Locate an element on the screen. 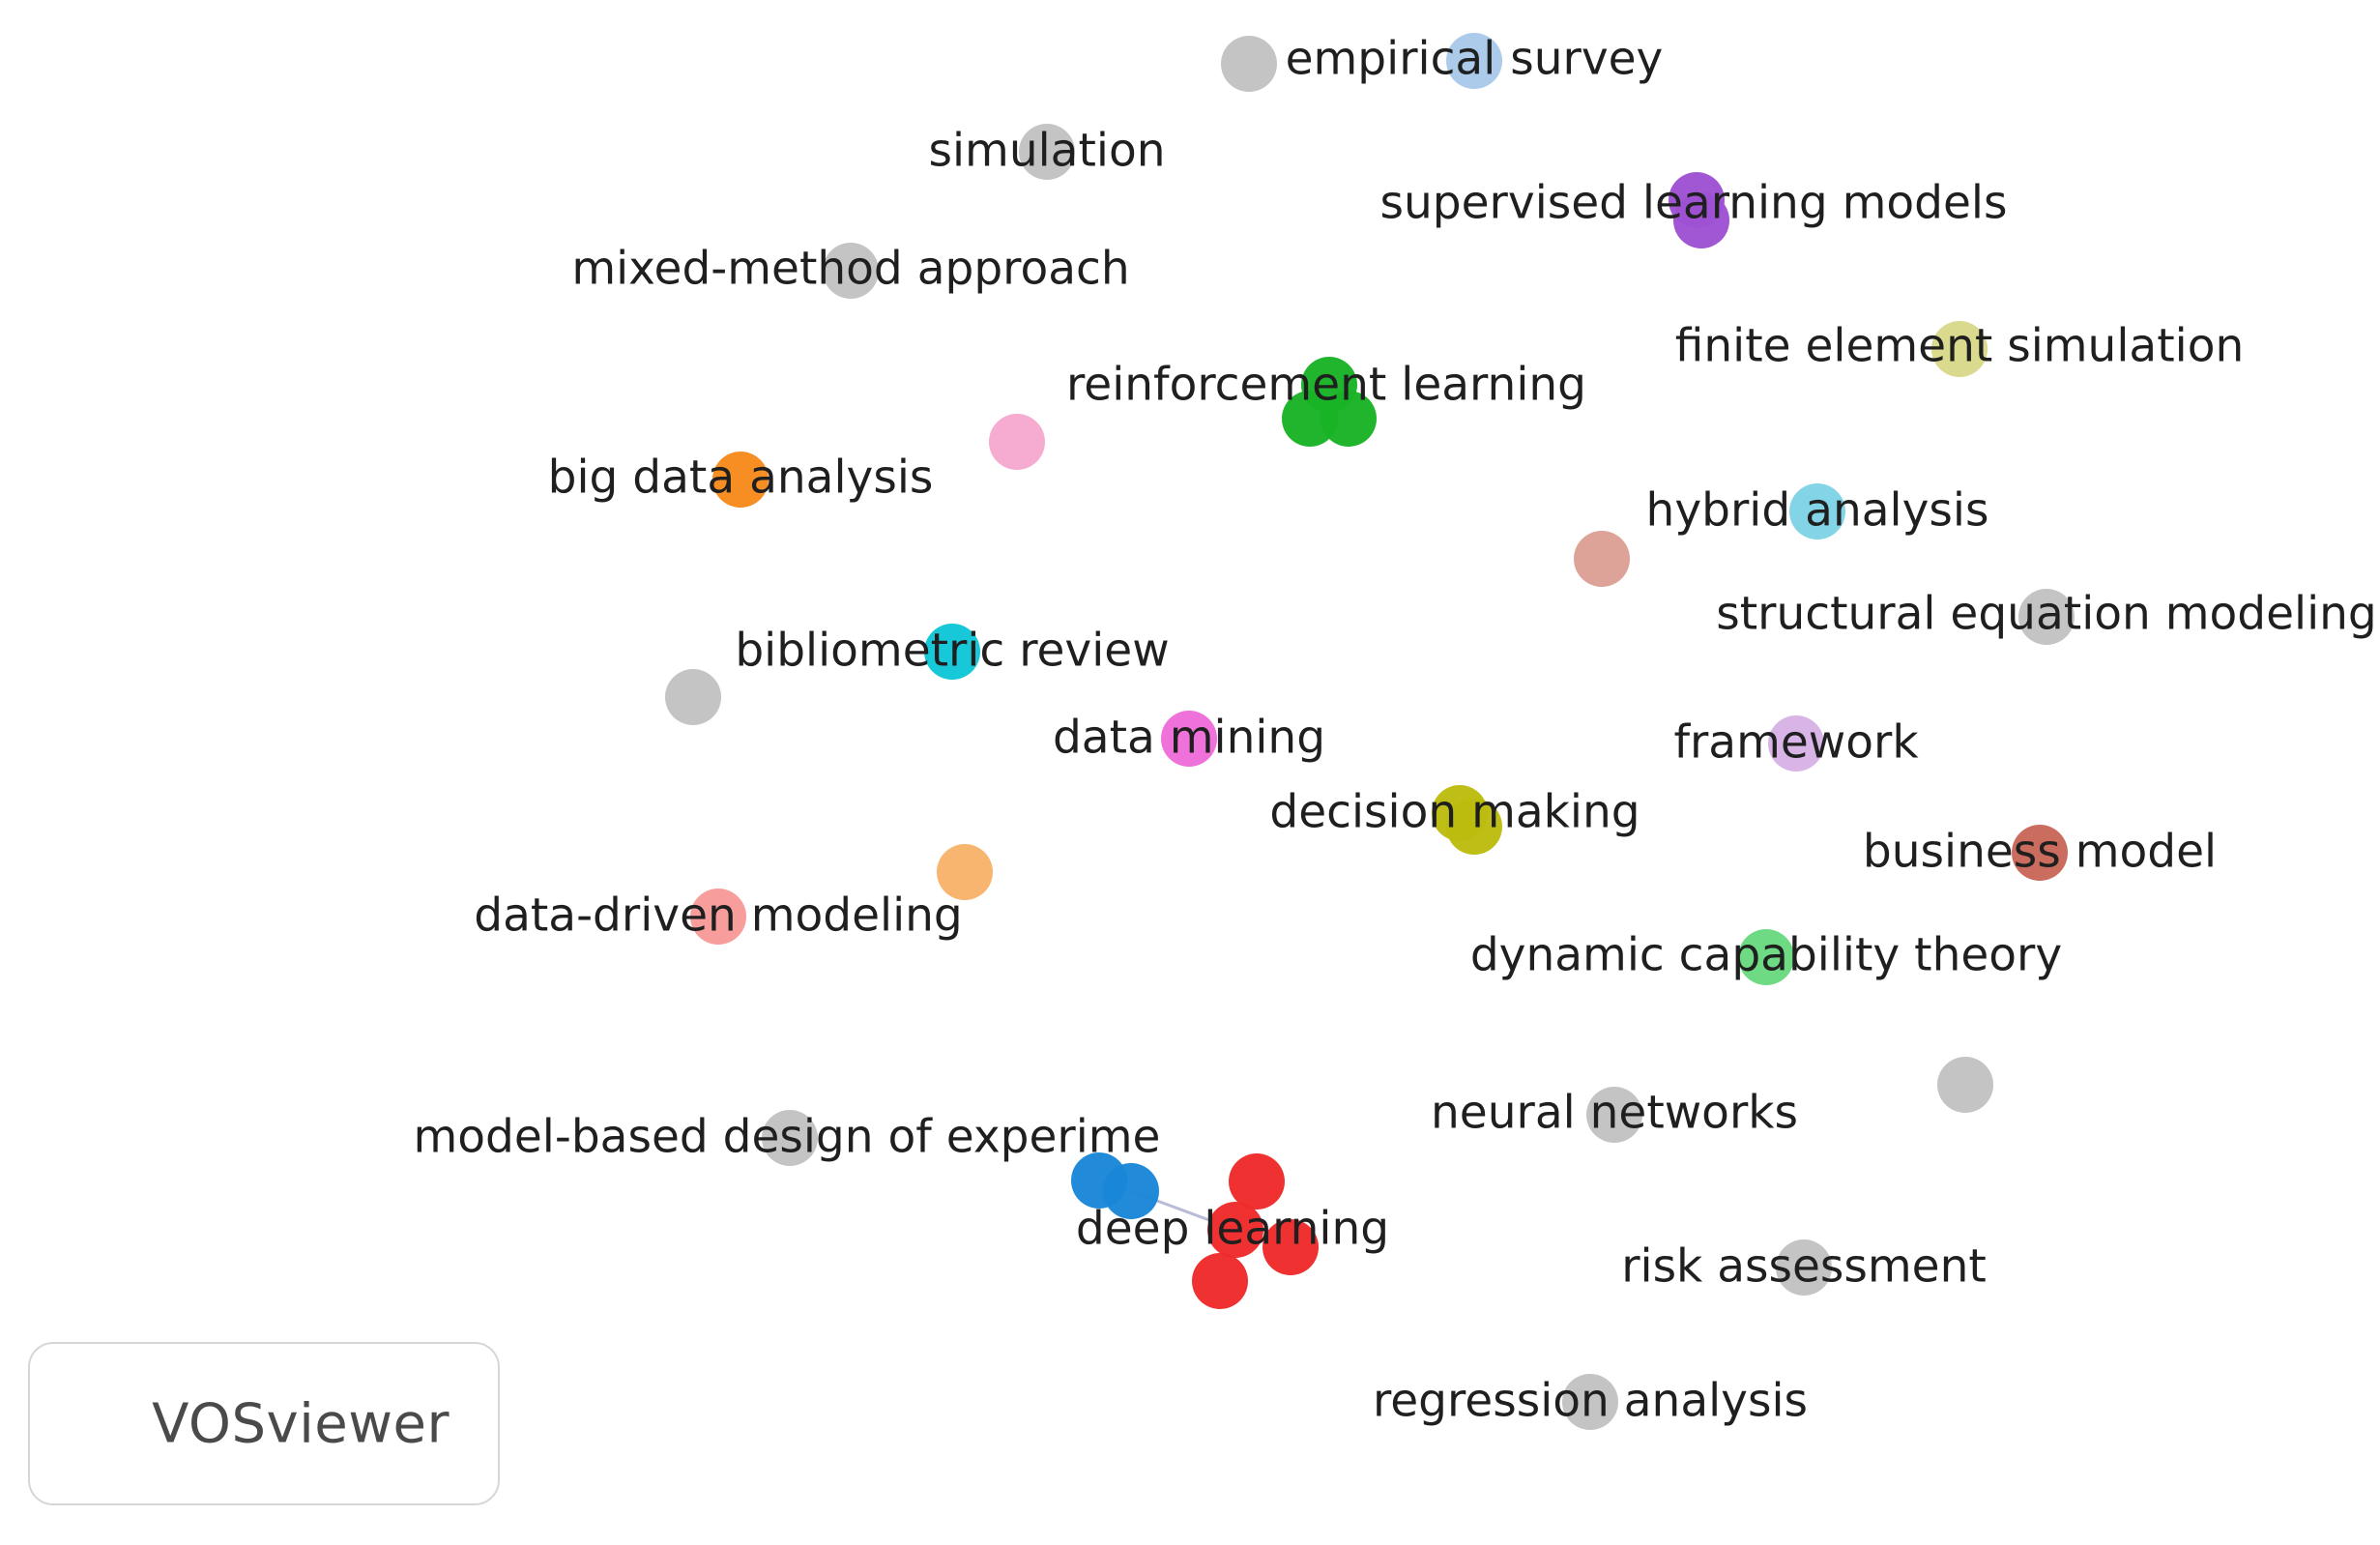  node-finite-element-simulation is located at coordinates (1960, 349).